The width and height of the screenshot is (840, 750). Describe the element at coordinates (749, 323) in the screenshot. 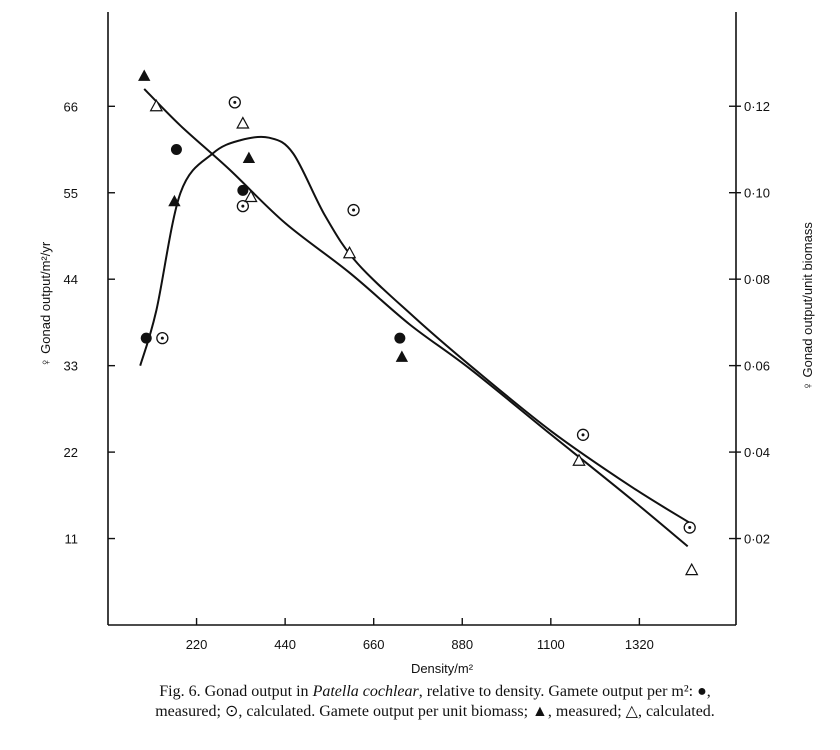

I see `y-right-ticks: 0·02 0·04 0·06 0·08 0·10 0·12` at that location.